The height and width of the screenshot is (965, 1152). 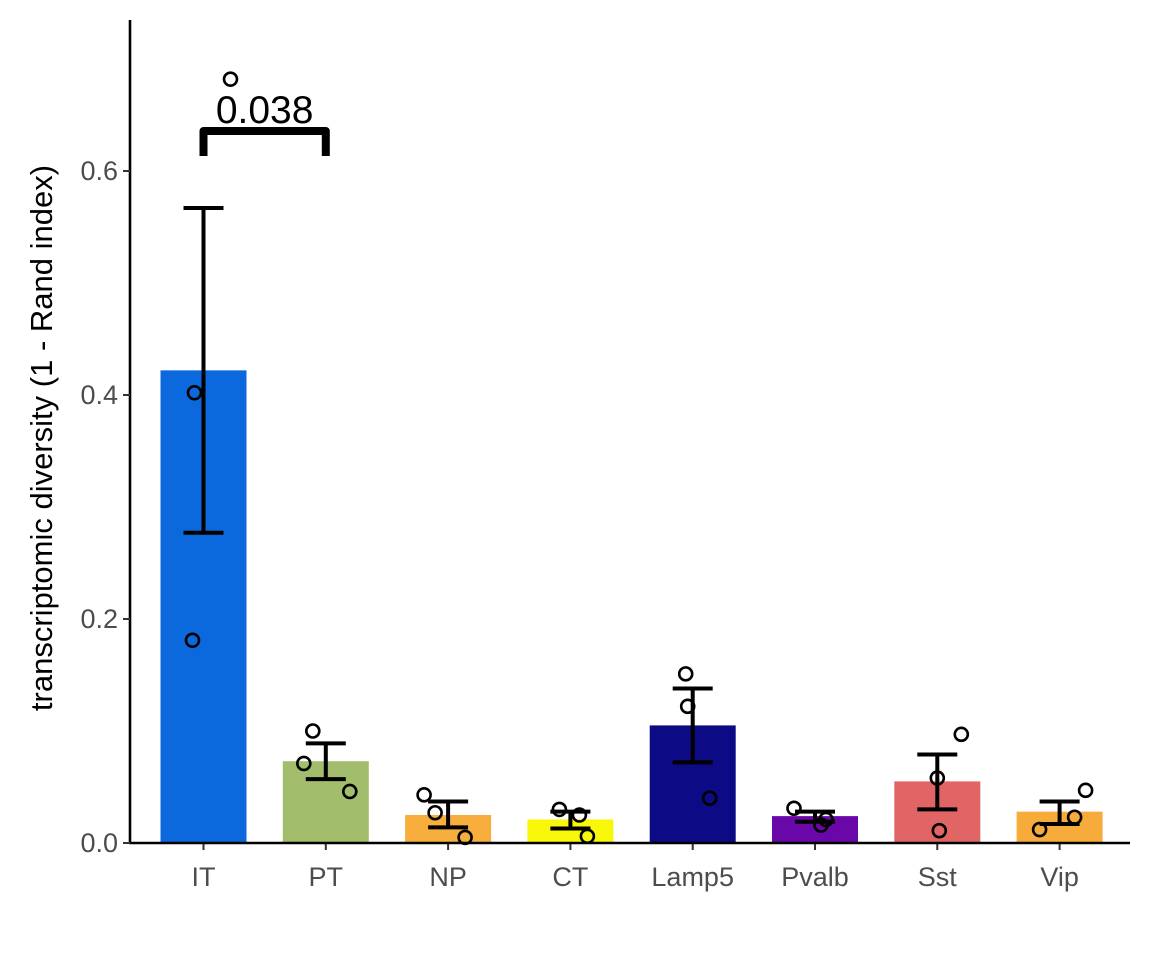 I want to click on x-tick-label-pt: PT, so click(x=326, y=877).